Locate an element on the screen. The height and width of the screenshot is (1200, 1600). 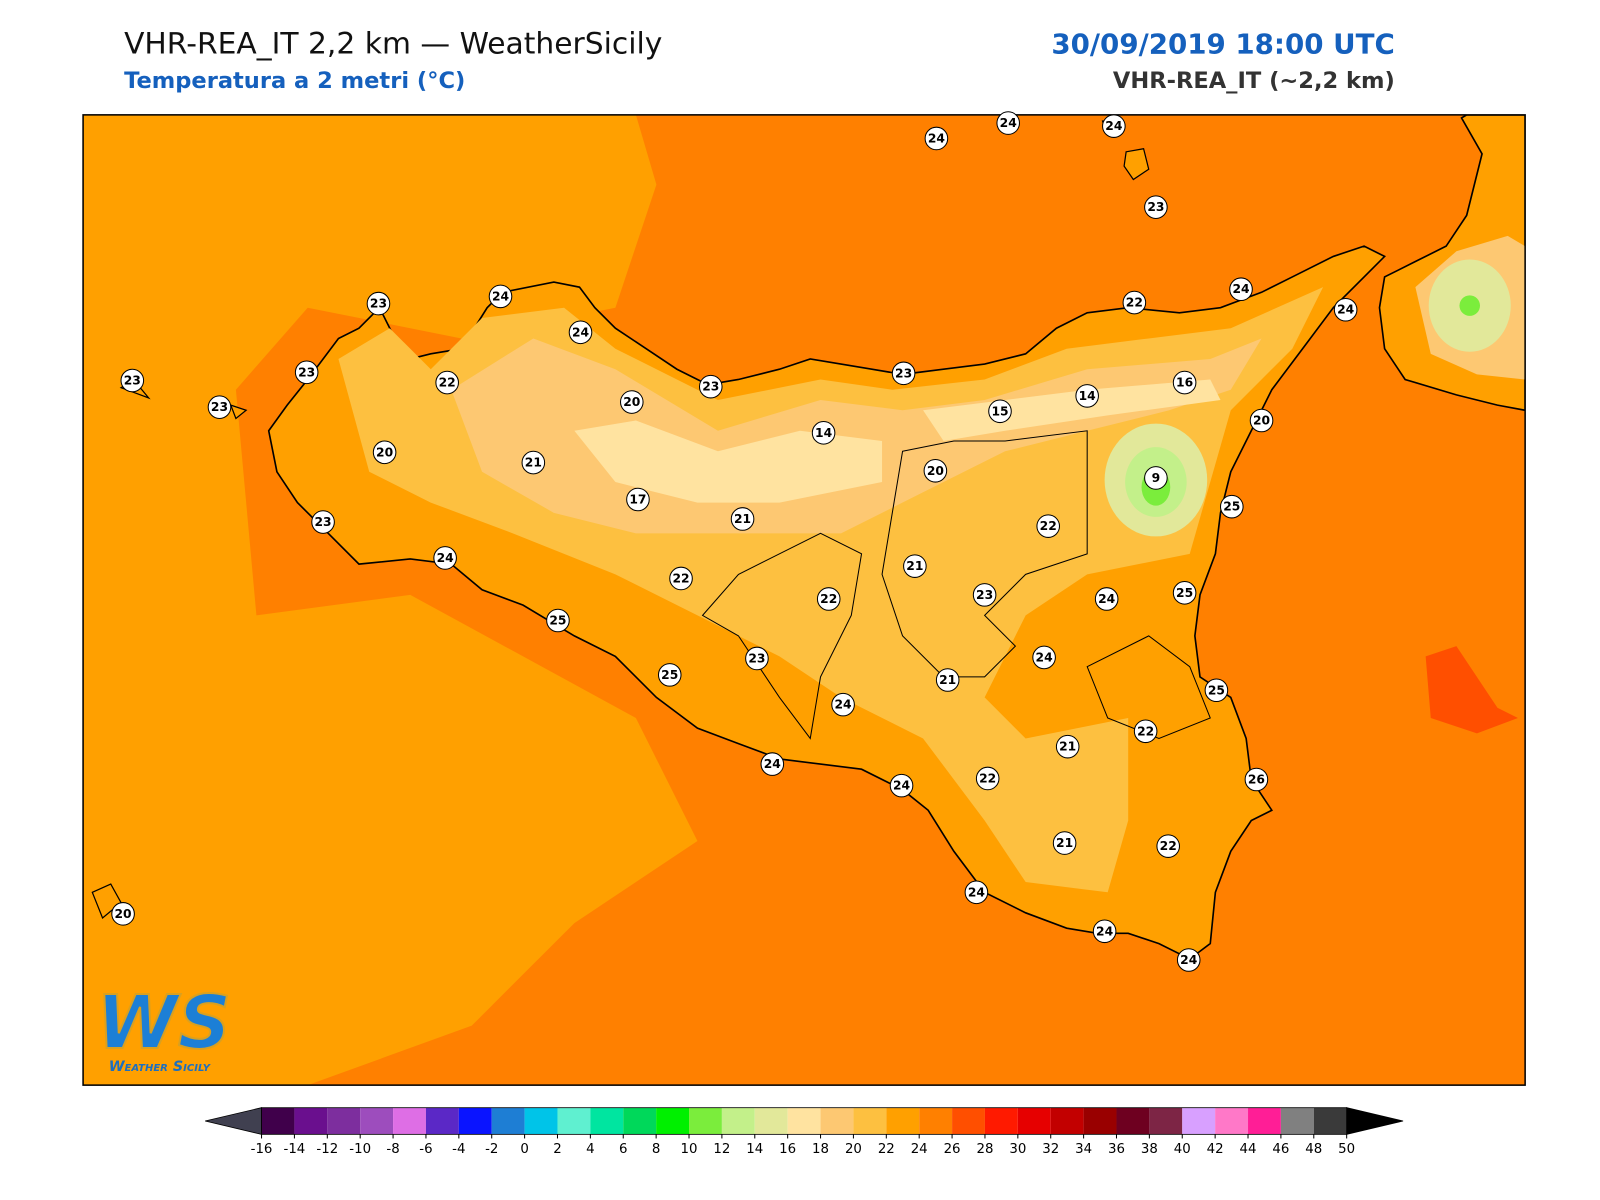
colorbar-frame is located at coordinates (804, 1121).